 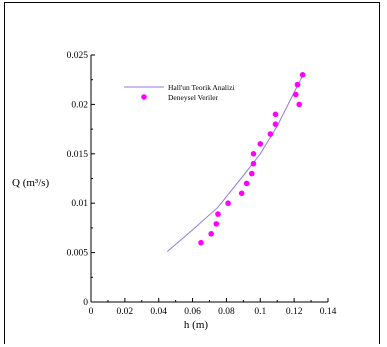 I want to click on legend-marker-swatch, so click(x=144, y=97).